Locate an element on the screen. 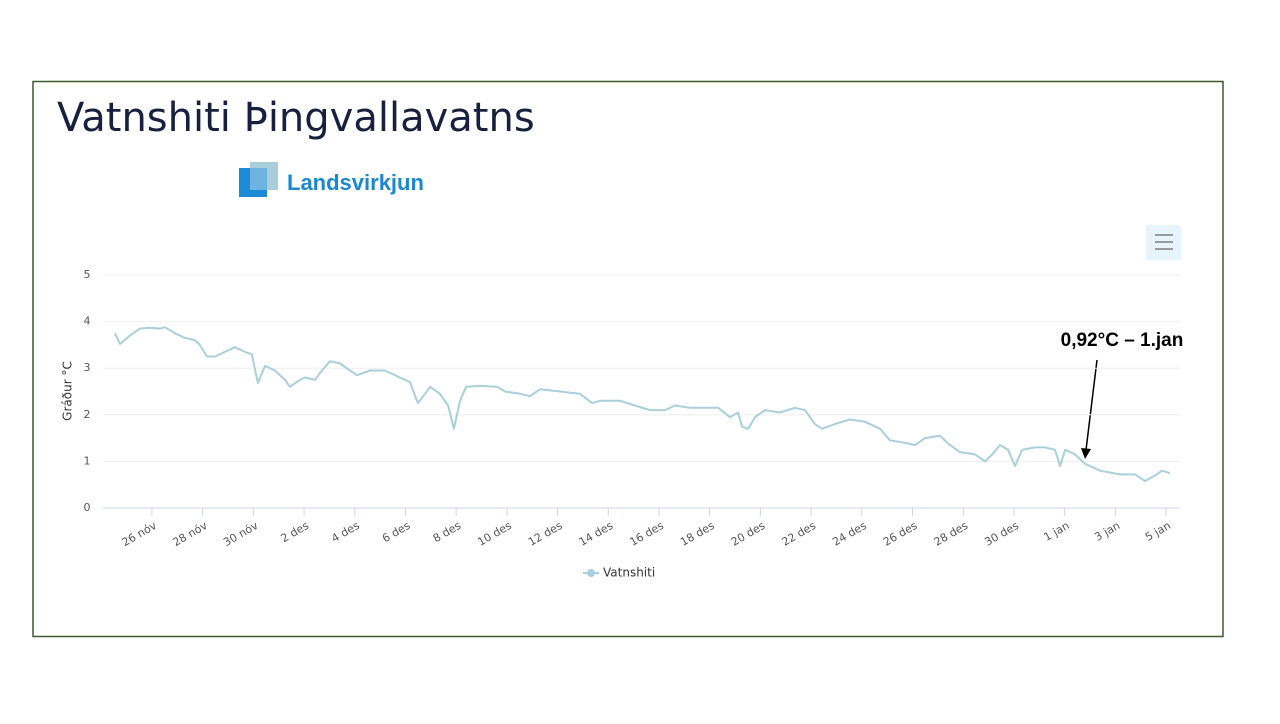  y-tick-label: 5 is located at coordinates (87, 274).